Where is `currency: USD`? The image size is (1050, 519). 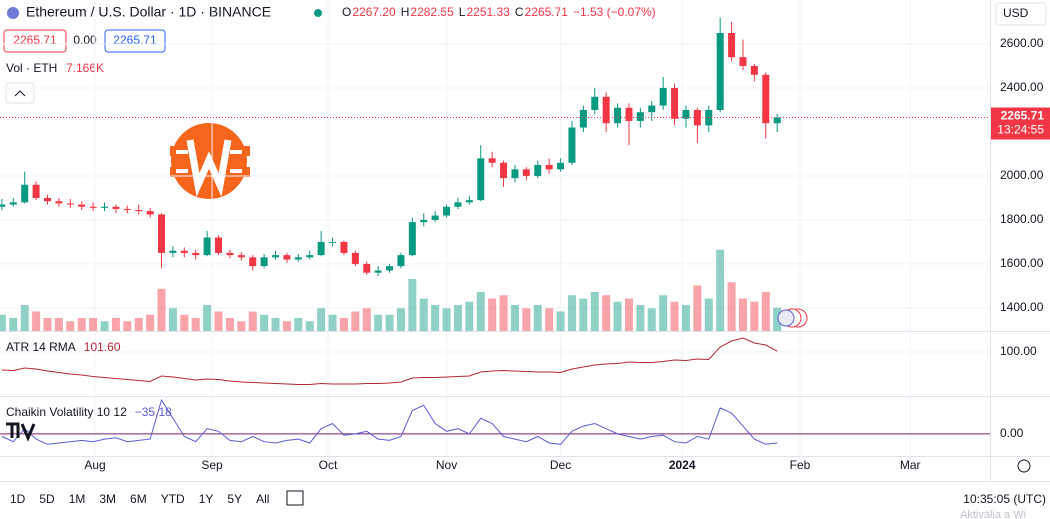 currency: USD is located at coordinates (1016, 13).